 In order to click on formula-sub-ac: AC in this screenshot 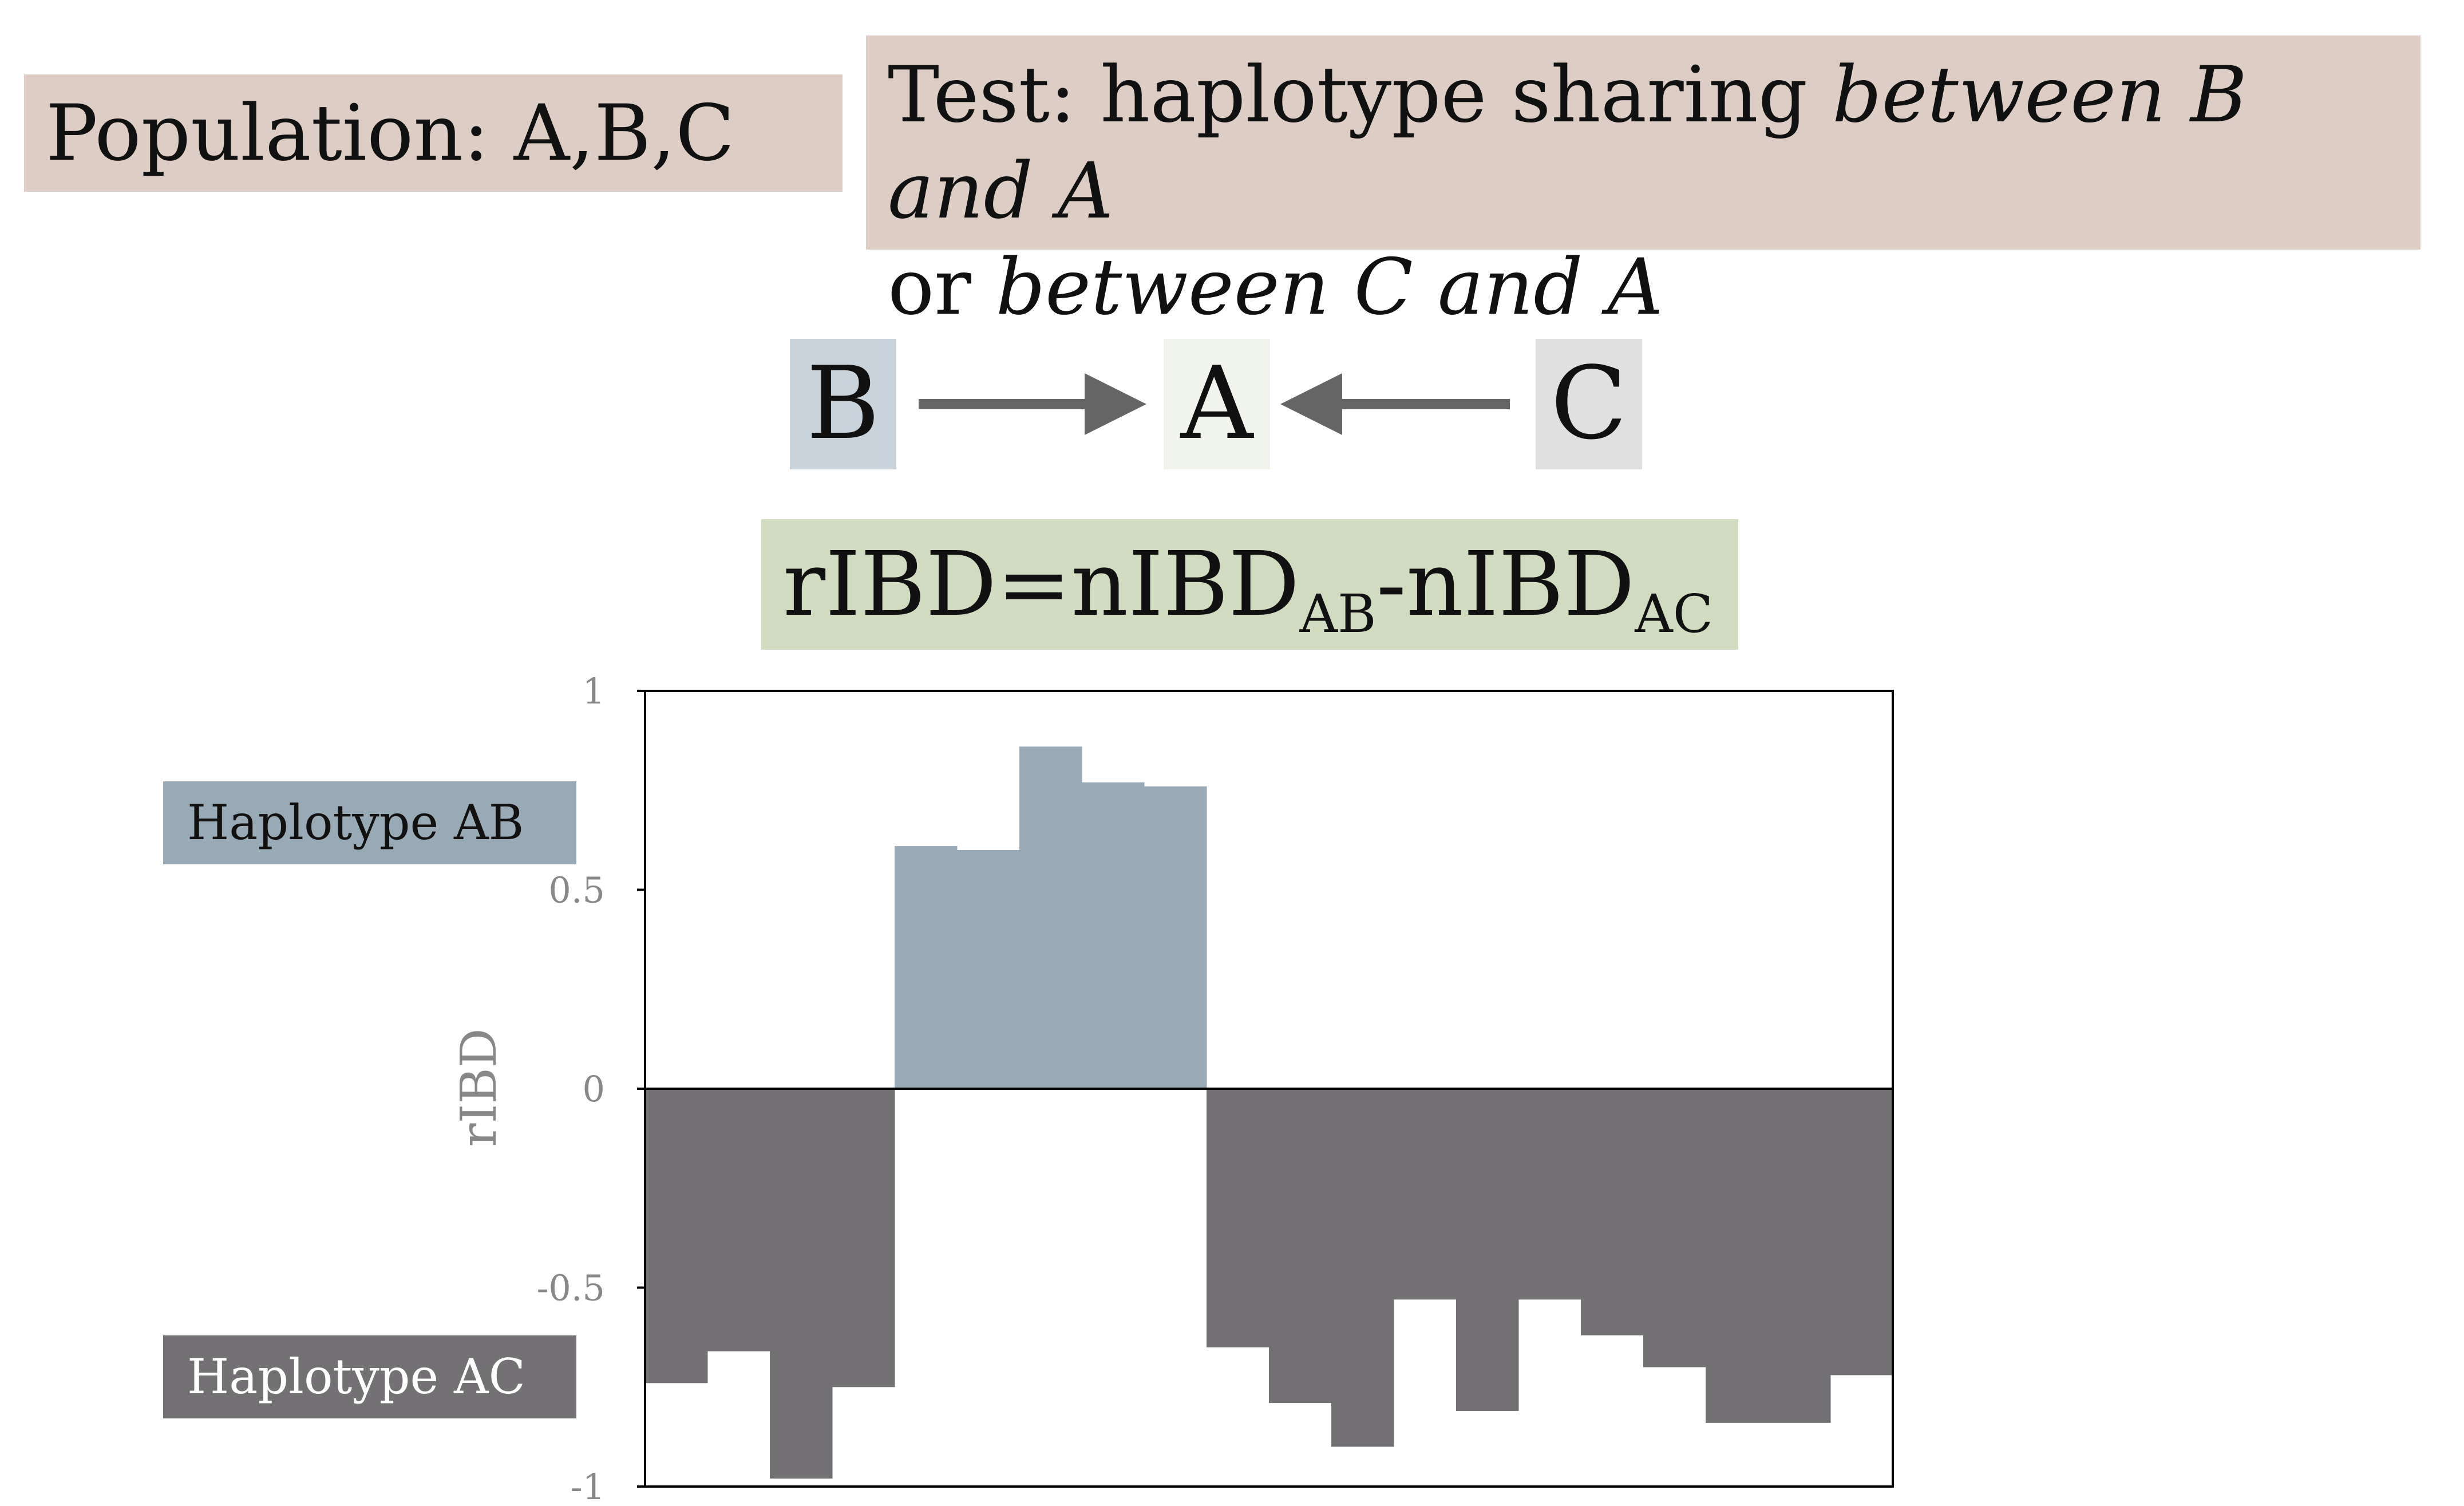, I will do `click(1674, 614)`.